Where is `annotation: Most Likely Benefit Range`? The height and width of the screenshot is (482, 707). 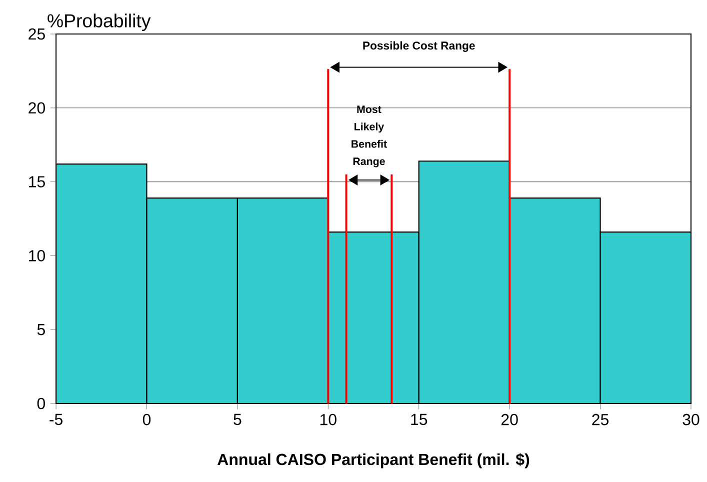 annotation: Most Likely Benefit Range is located at coordinates (369, 137).